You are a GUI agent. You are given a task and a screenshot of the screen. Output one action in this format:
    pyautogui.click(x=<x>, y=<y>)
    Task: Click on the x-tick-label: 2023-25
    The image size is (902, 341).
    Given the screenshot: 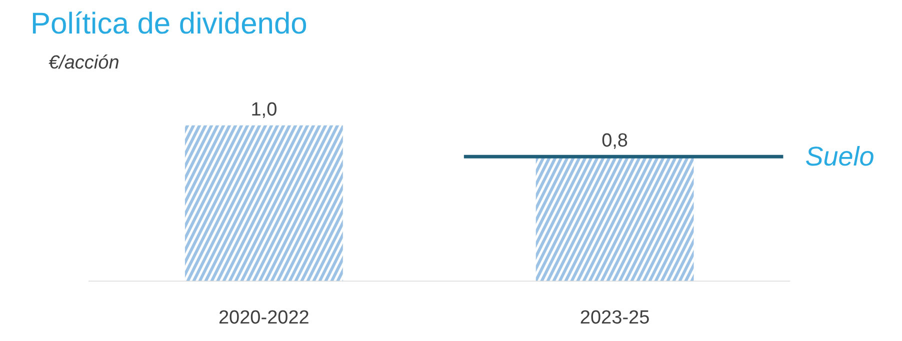 What is the action you would take?
    pyautogui.click(x=615, y=318)
    